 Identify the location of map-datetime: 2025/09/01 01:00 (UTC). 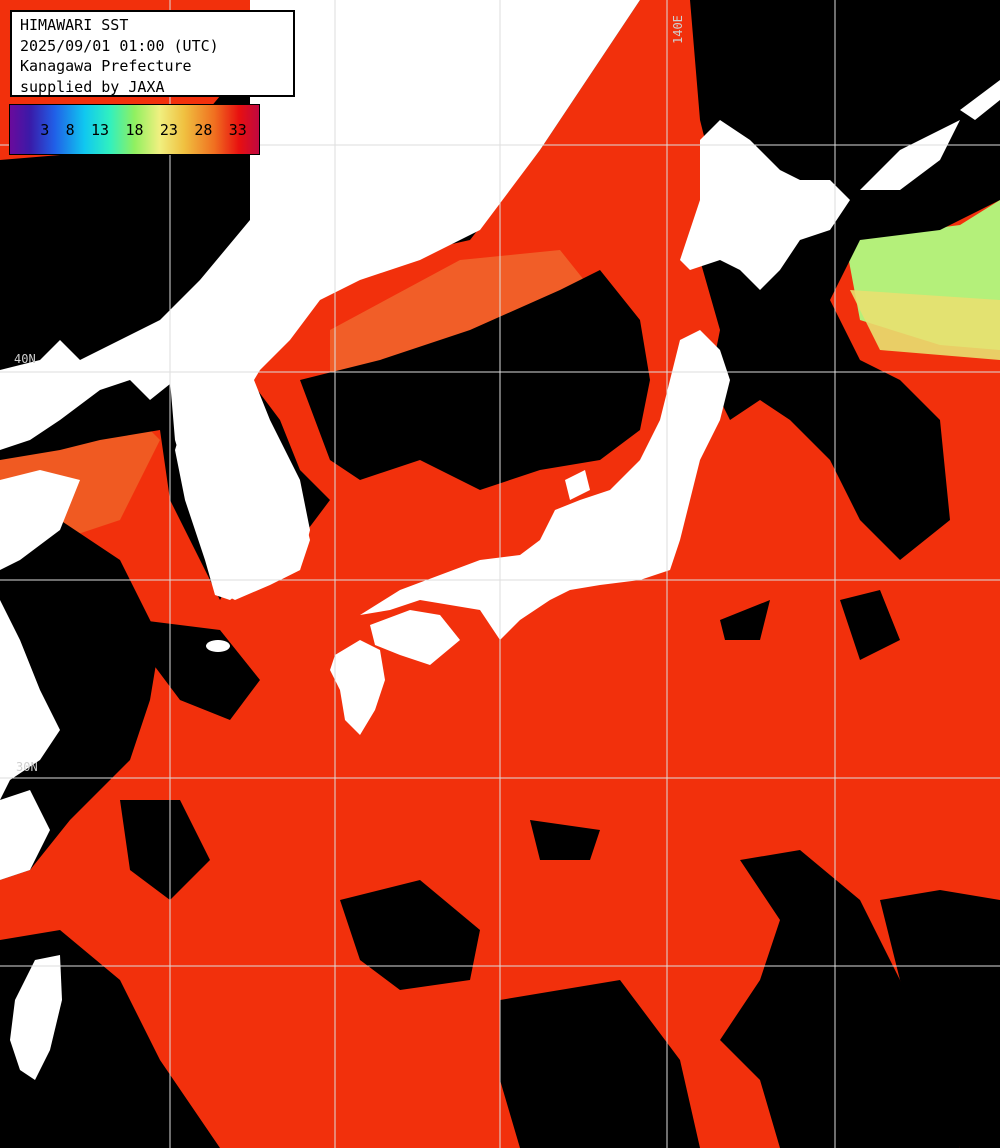
(119, 45).